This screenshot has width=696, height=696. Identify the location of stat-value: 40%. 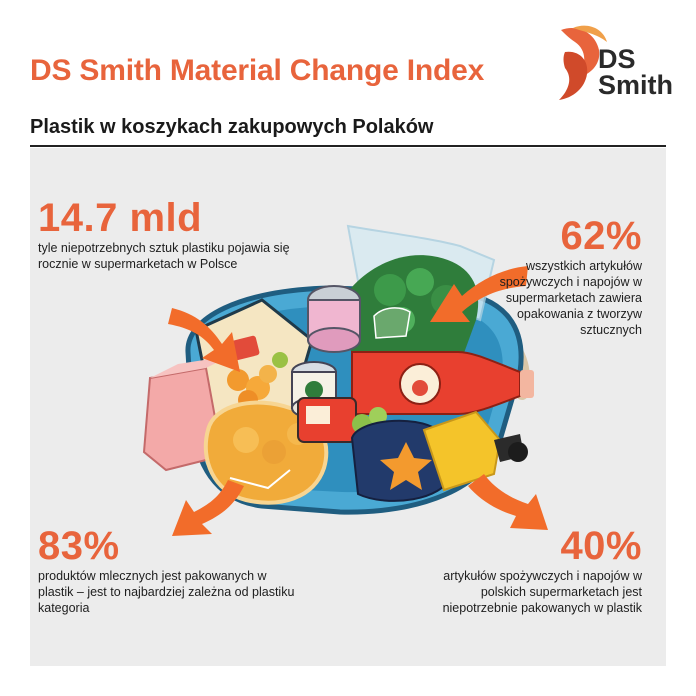
(601, 546).